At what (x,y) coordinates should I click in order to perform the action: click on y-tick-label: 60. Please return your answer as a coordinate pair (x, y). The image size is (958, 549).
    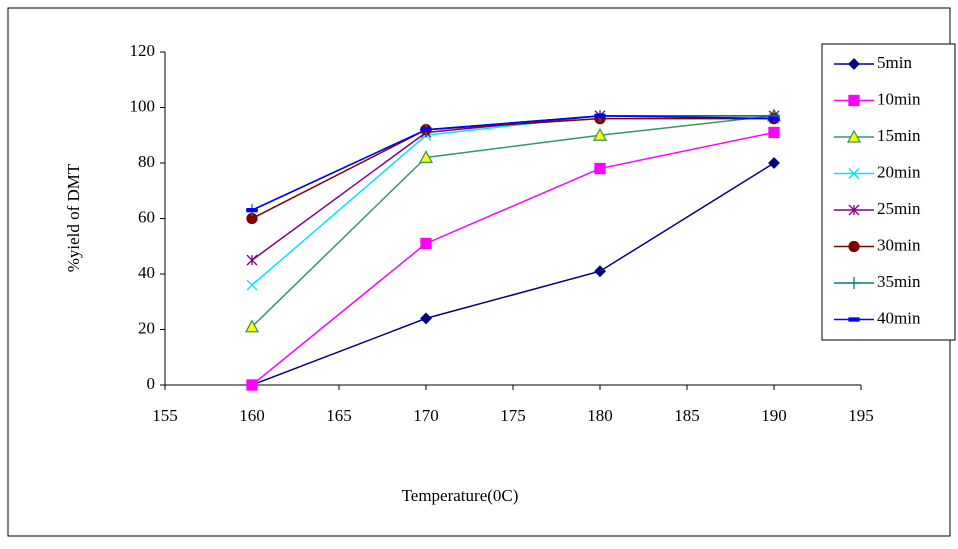
    Looking at the image, I should click on (146, 216).